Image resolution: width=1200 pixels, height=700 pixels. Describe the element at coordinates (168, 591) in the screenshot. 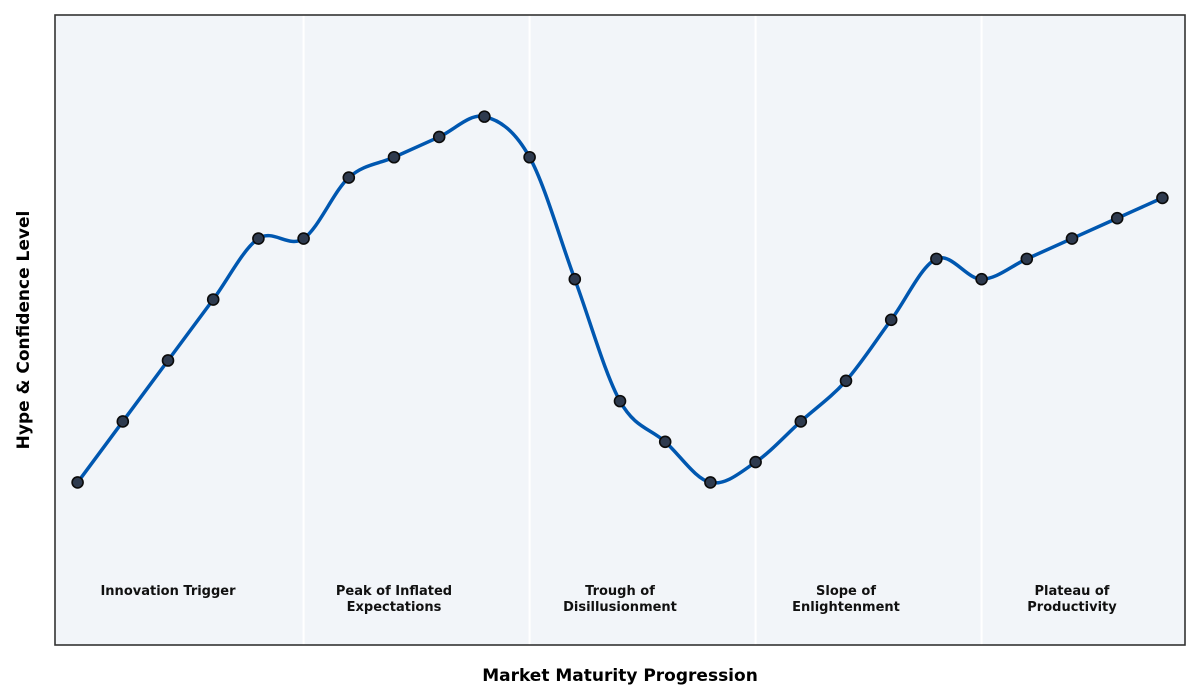

I see `phase-label: Innovation Trigger` at that location.